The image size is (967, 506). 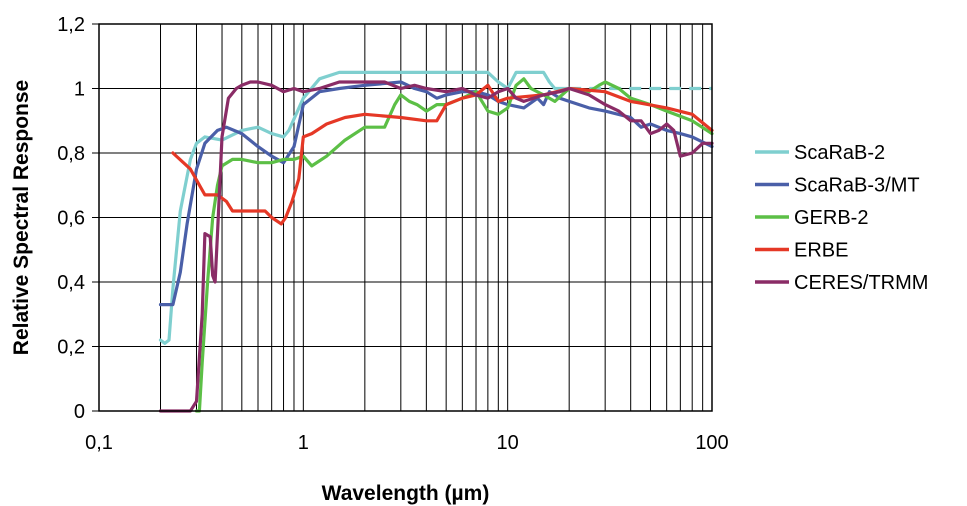 I want to click on legend-label: ScaRaB-2, so click(x=839, y=153).